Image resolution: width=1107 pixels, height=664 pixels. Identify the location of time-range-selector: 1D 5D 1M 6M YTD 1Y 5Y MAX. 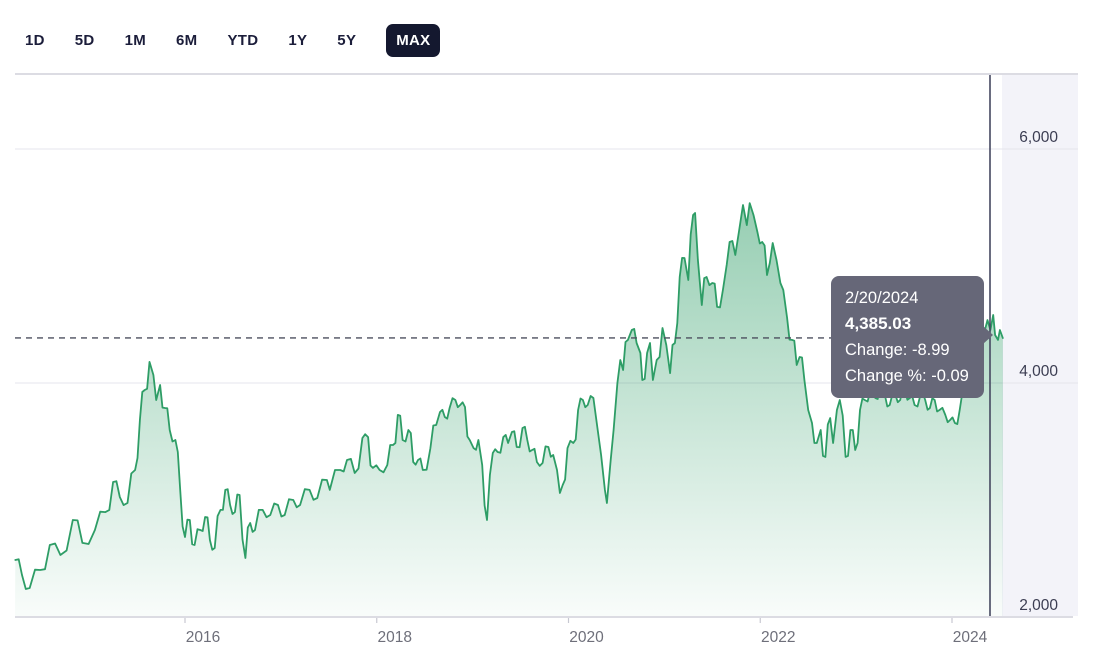
(233, 40).